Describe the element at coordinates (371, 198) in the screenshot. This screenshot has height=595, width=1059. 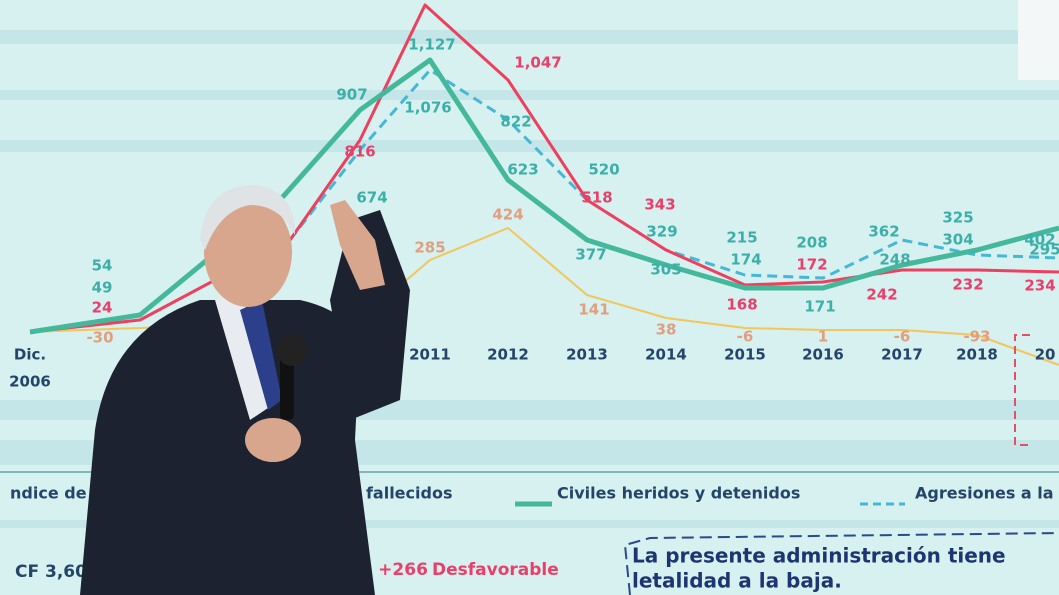
I see `data-label: 674` at that location.